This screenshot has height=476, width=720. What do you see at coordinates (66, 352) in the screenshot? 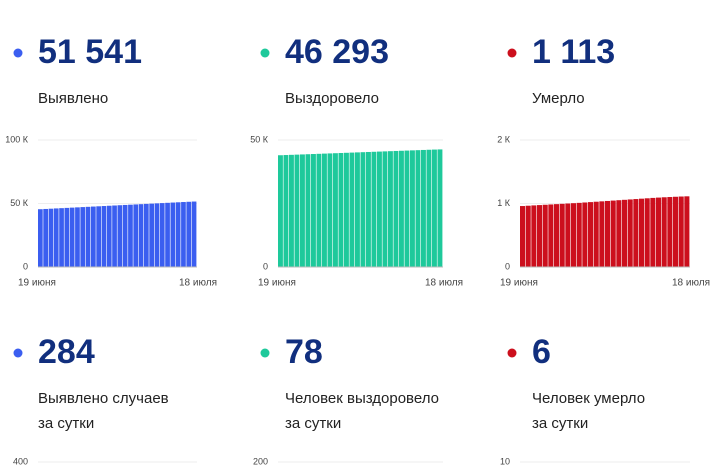
I see `stat-value: 284` at bounding box center [66, 352].